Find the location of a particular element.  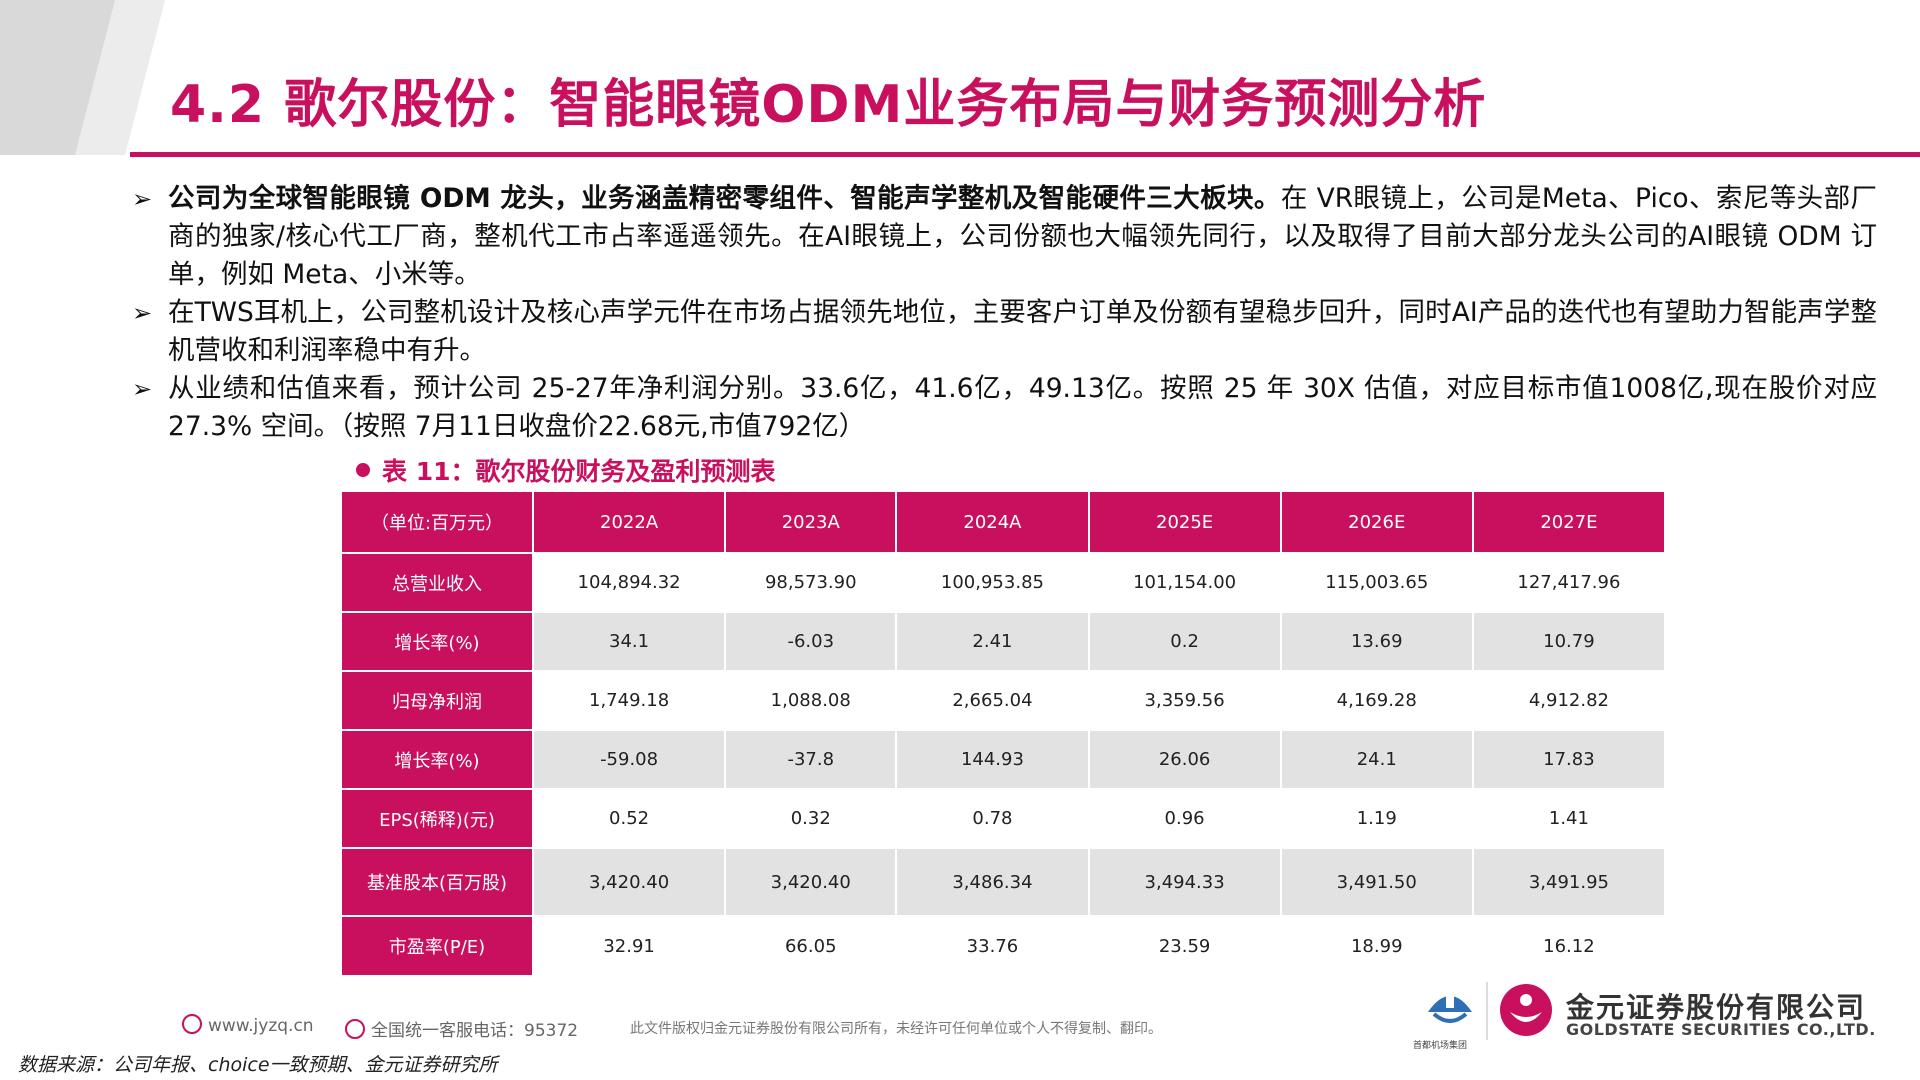

table-cell: 1,749.18 is located at coordinates (629, 700).